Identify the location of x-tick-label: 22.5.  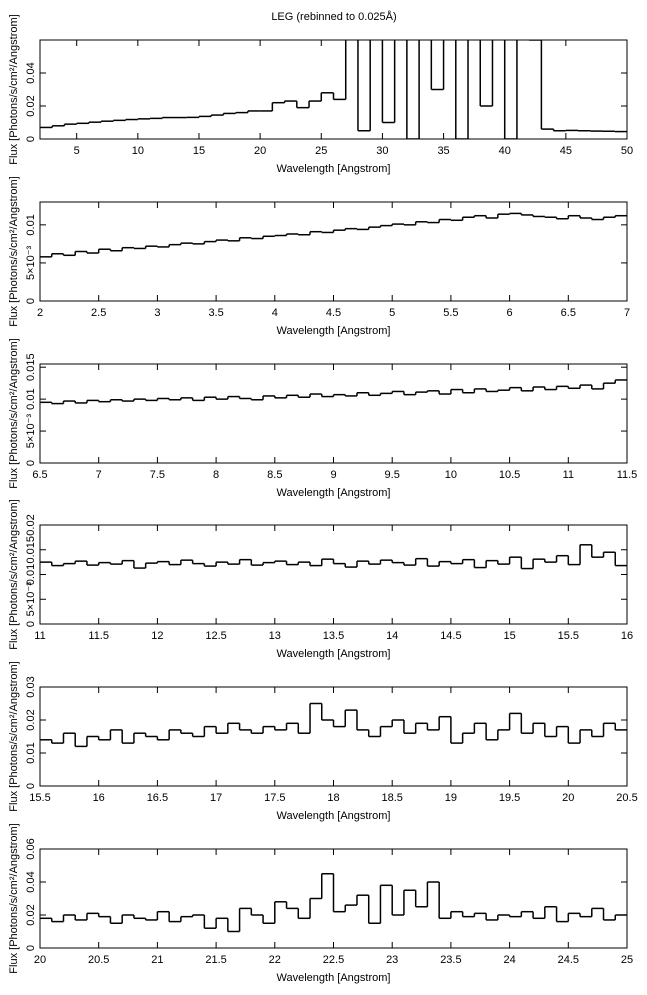
(333, 960).